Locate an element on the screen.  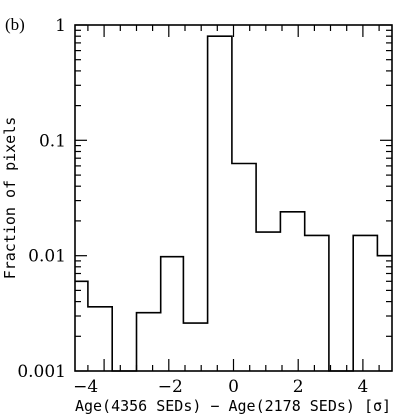
x-tick-label: 0 is located at coordinates (233, 387).